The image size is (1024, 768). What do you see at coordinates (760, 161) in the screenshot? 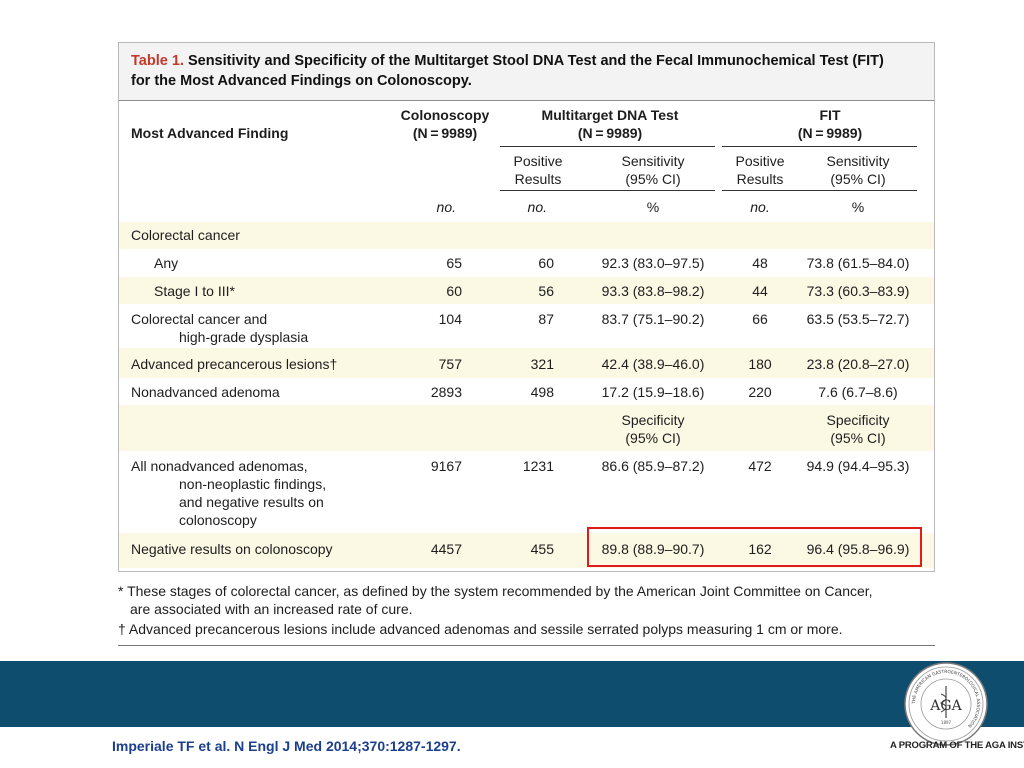
I see `subheader-fit-positive: Positive` at bounding box center [760, 161].